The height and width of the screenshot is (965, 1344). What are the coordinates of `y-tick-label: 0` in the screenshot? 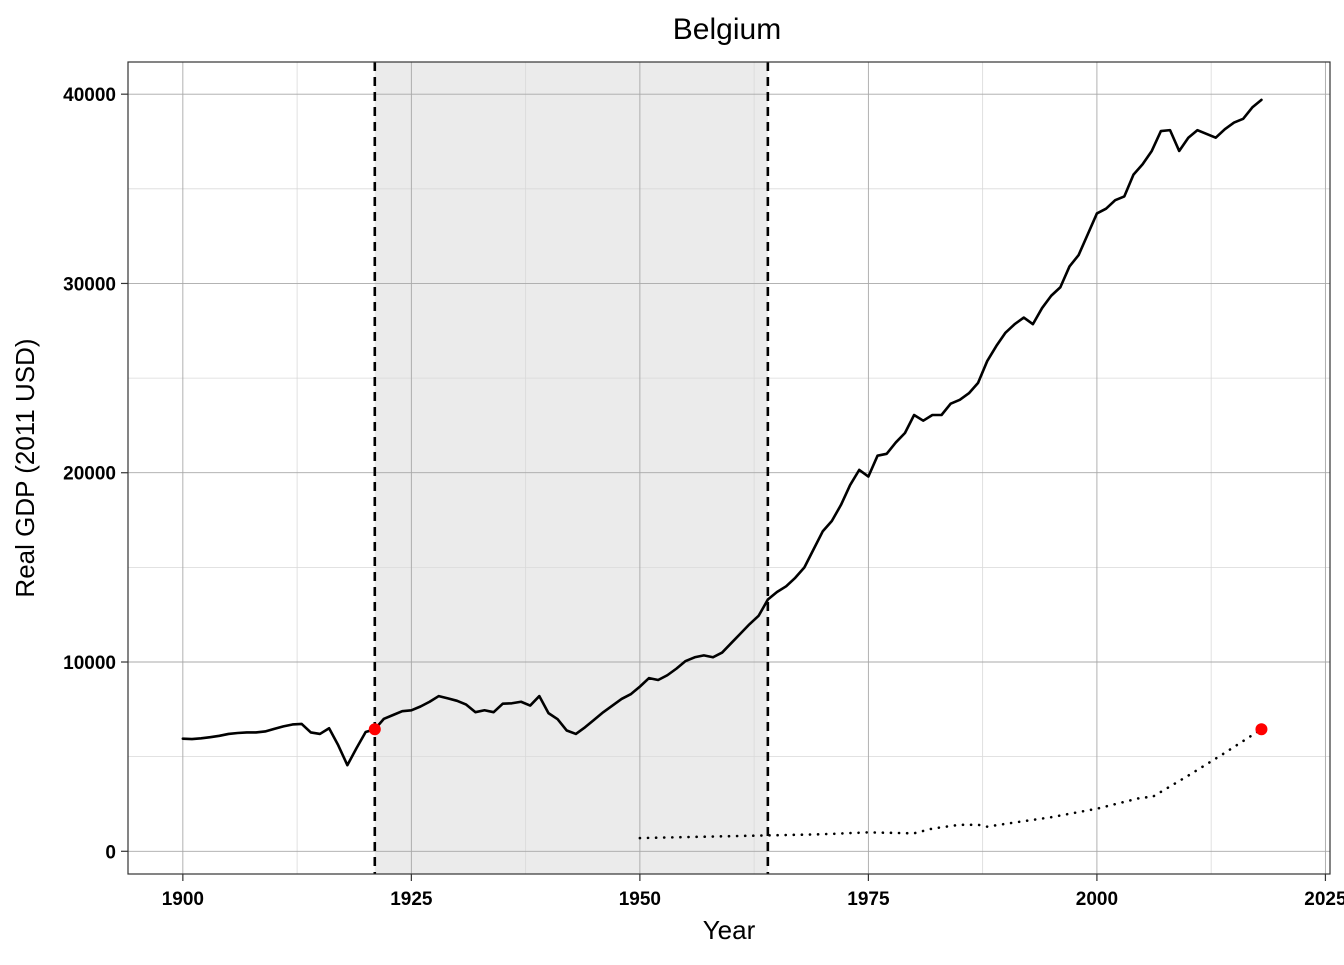 It's located at (110, 852).